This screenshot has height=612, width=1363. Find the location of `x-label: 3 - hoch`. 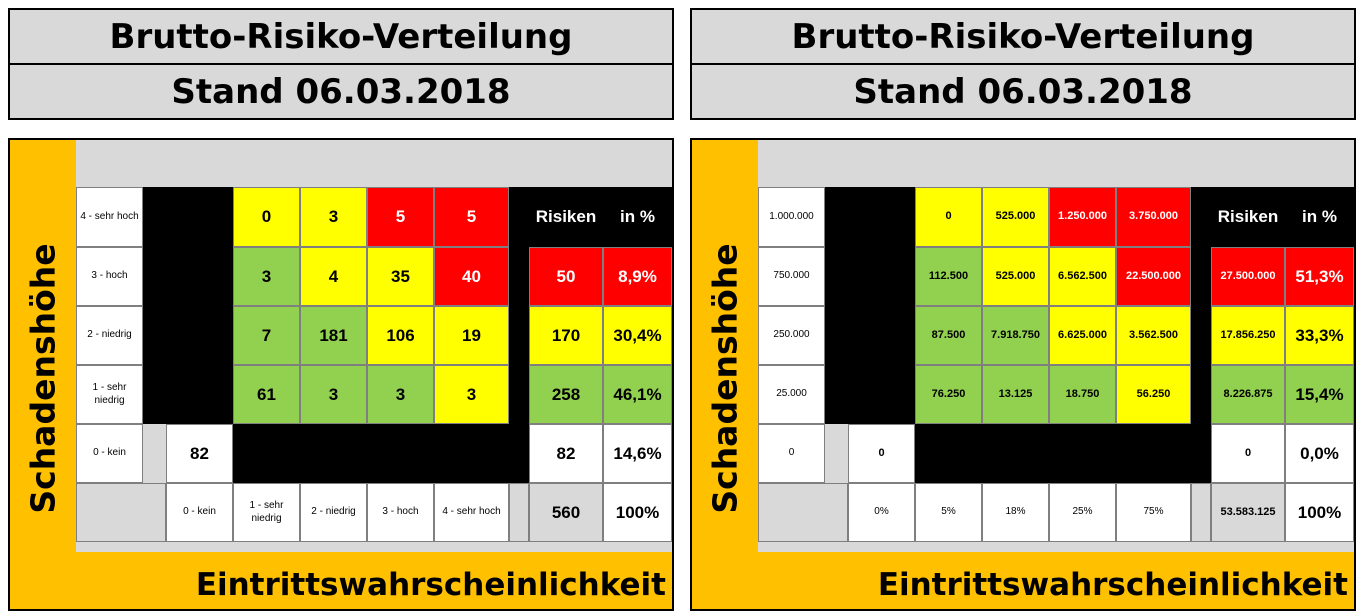

x-label: 3 - hoch is located at coordinates (400, 512).